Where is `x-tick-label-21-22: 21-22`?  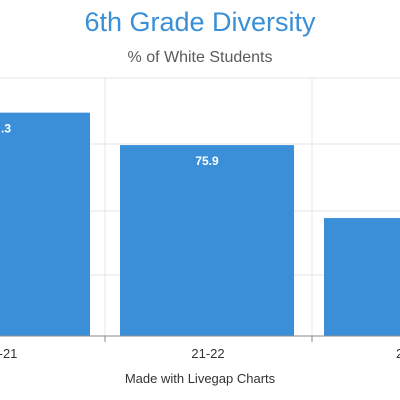
x-tick-label-21-22: 21-22 is located at coordinates (207, 353).